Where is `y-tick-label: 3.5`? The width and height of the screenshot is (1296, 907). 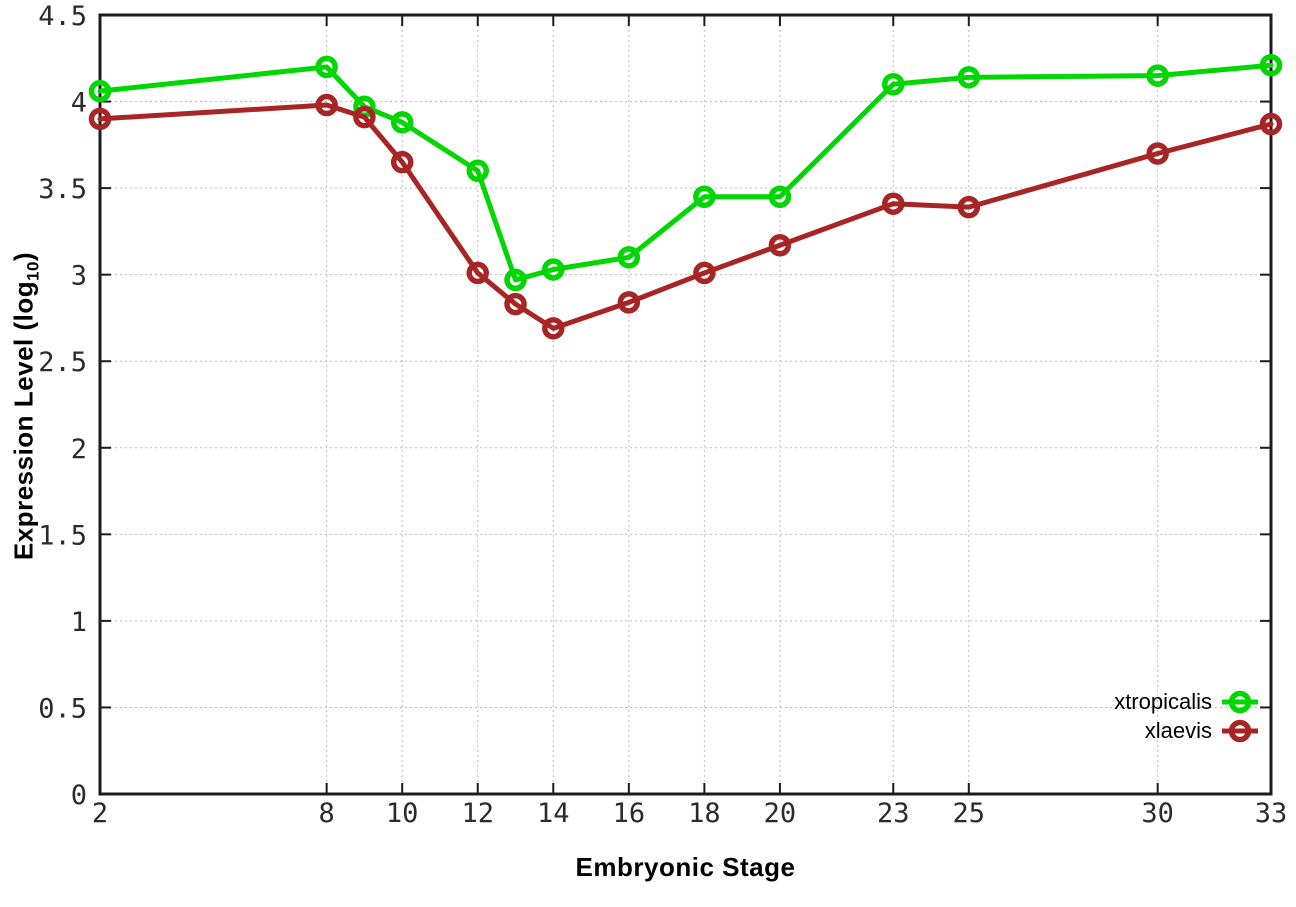
y-tick-label: 3.5 is located at coordinates (62, 189).